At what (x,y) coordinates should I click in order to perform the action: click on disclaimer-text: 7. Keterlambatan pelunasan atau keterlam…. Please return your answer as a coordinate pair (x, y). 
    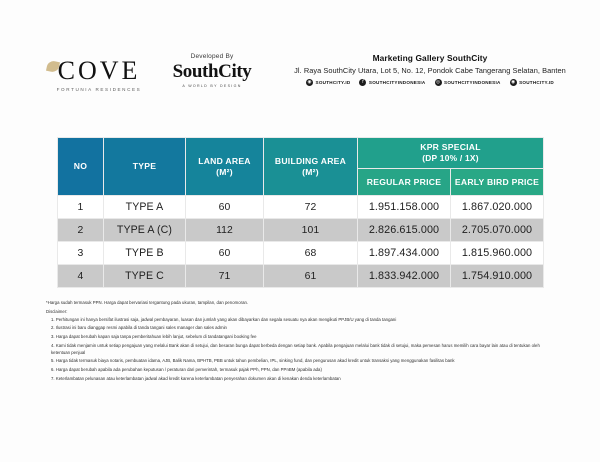
    Looking at the image, I should click on (196, 379).